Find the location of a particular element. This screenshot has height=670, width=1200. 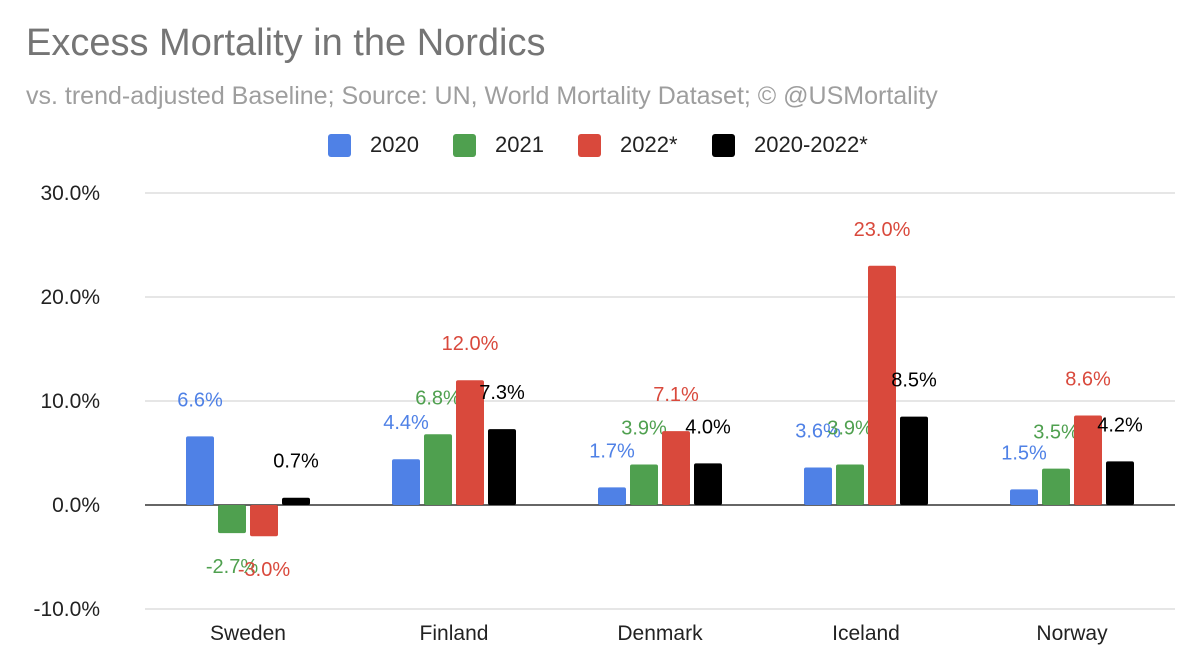

data-label: 8.5% is located at coordinates (914, 381).